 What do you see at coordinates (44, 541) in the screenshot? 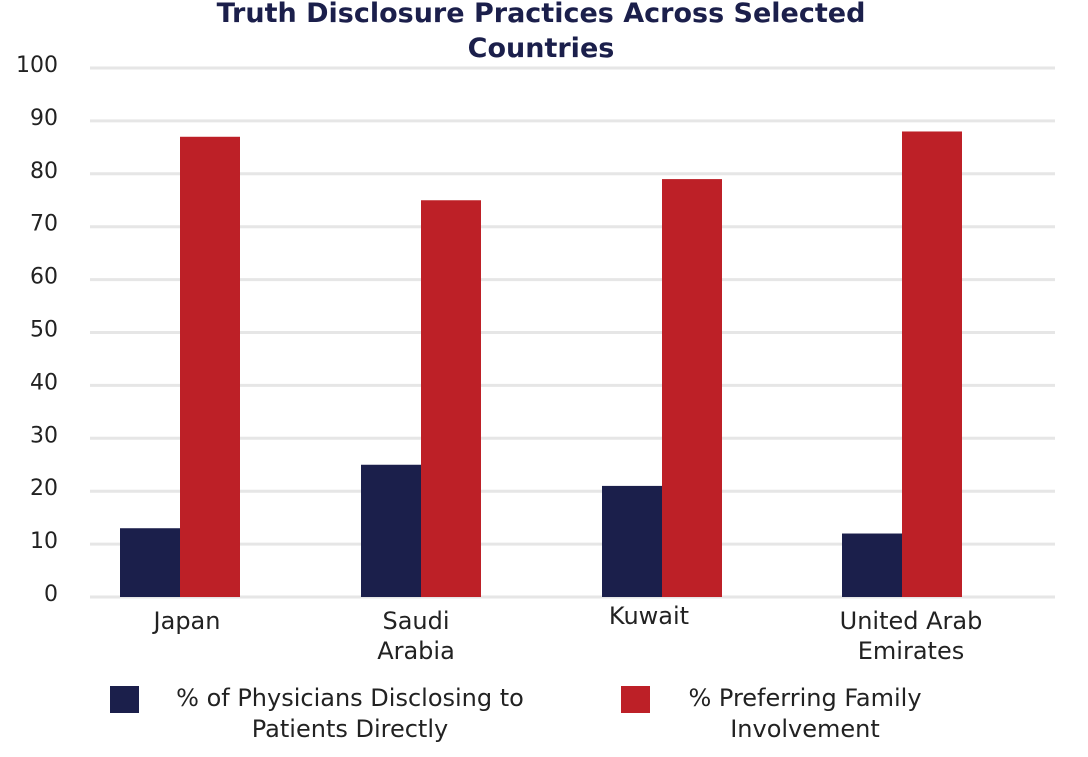
I see `y-tick-label: 10` at bounding box center [44, 541].